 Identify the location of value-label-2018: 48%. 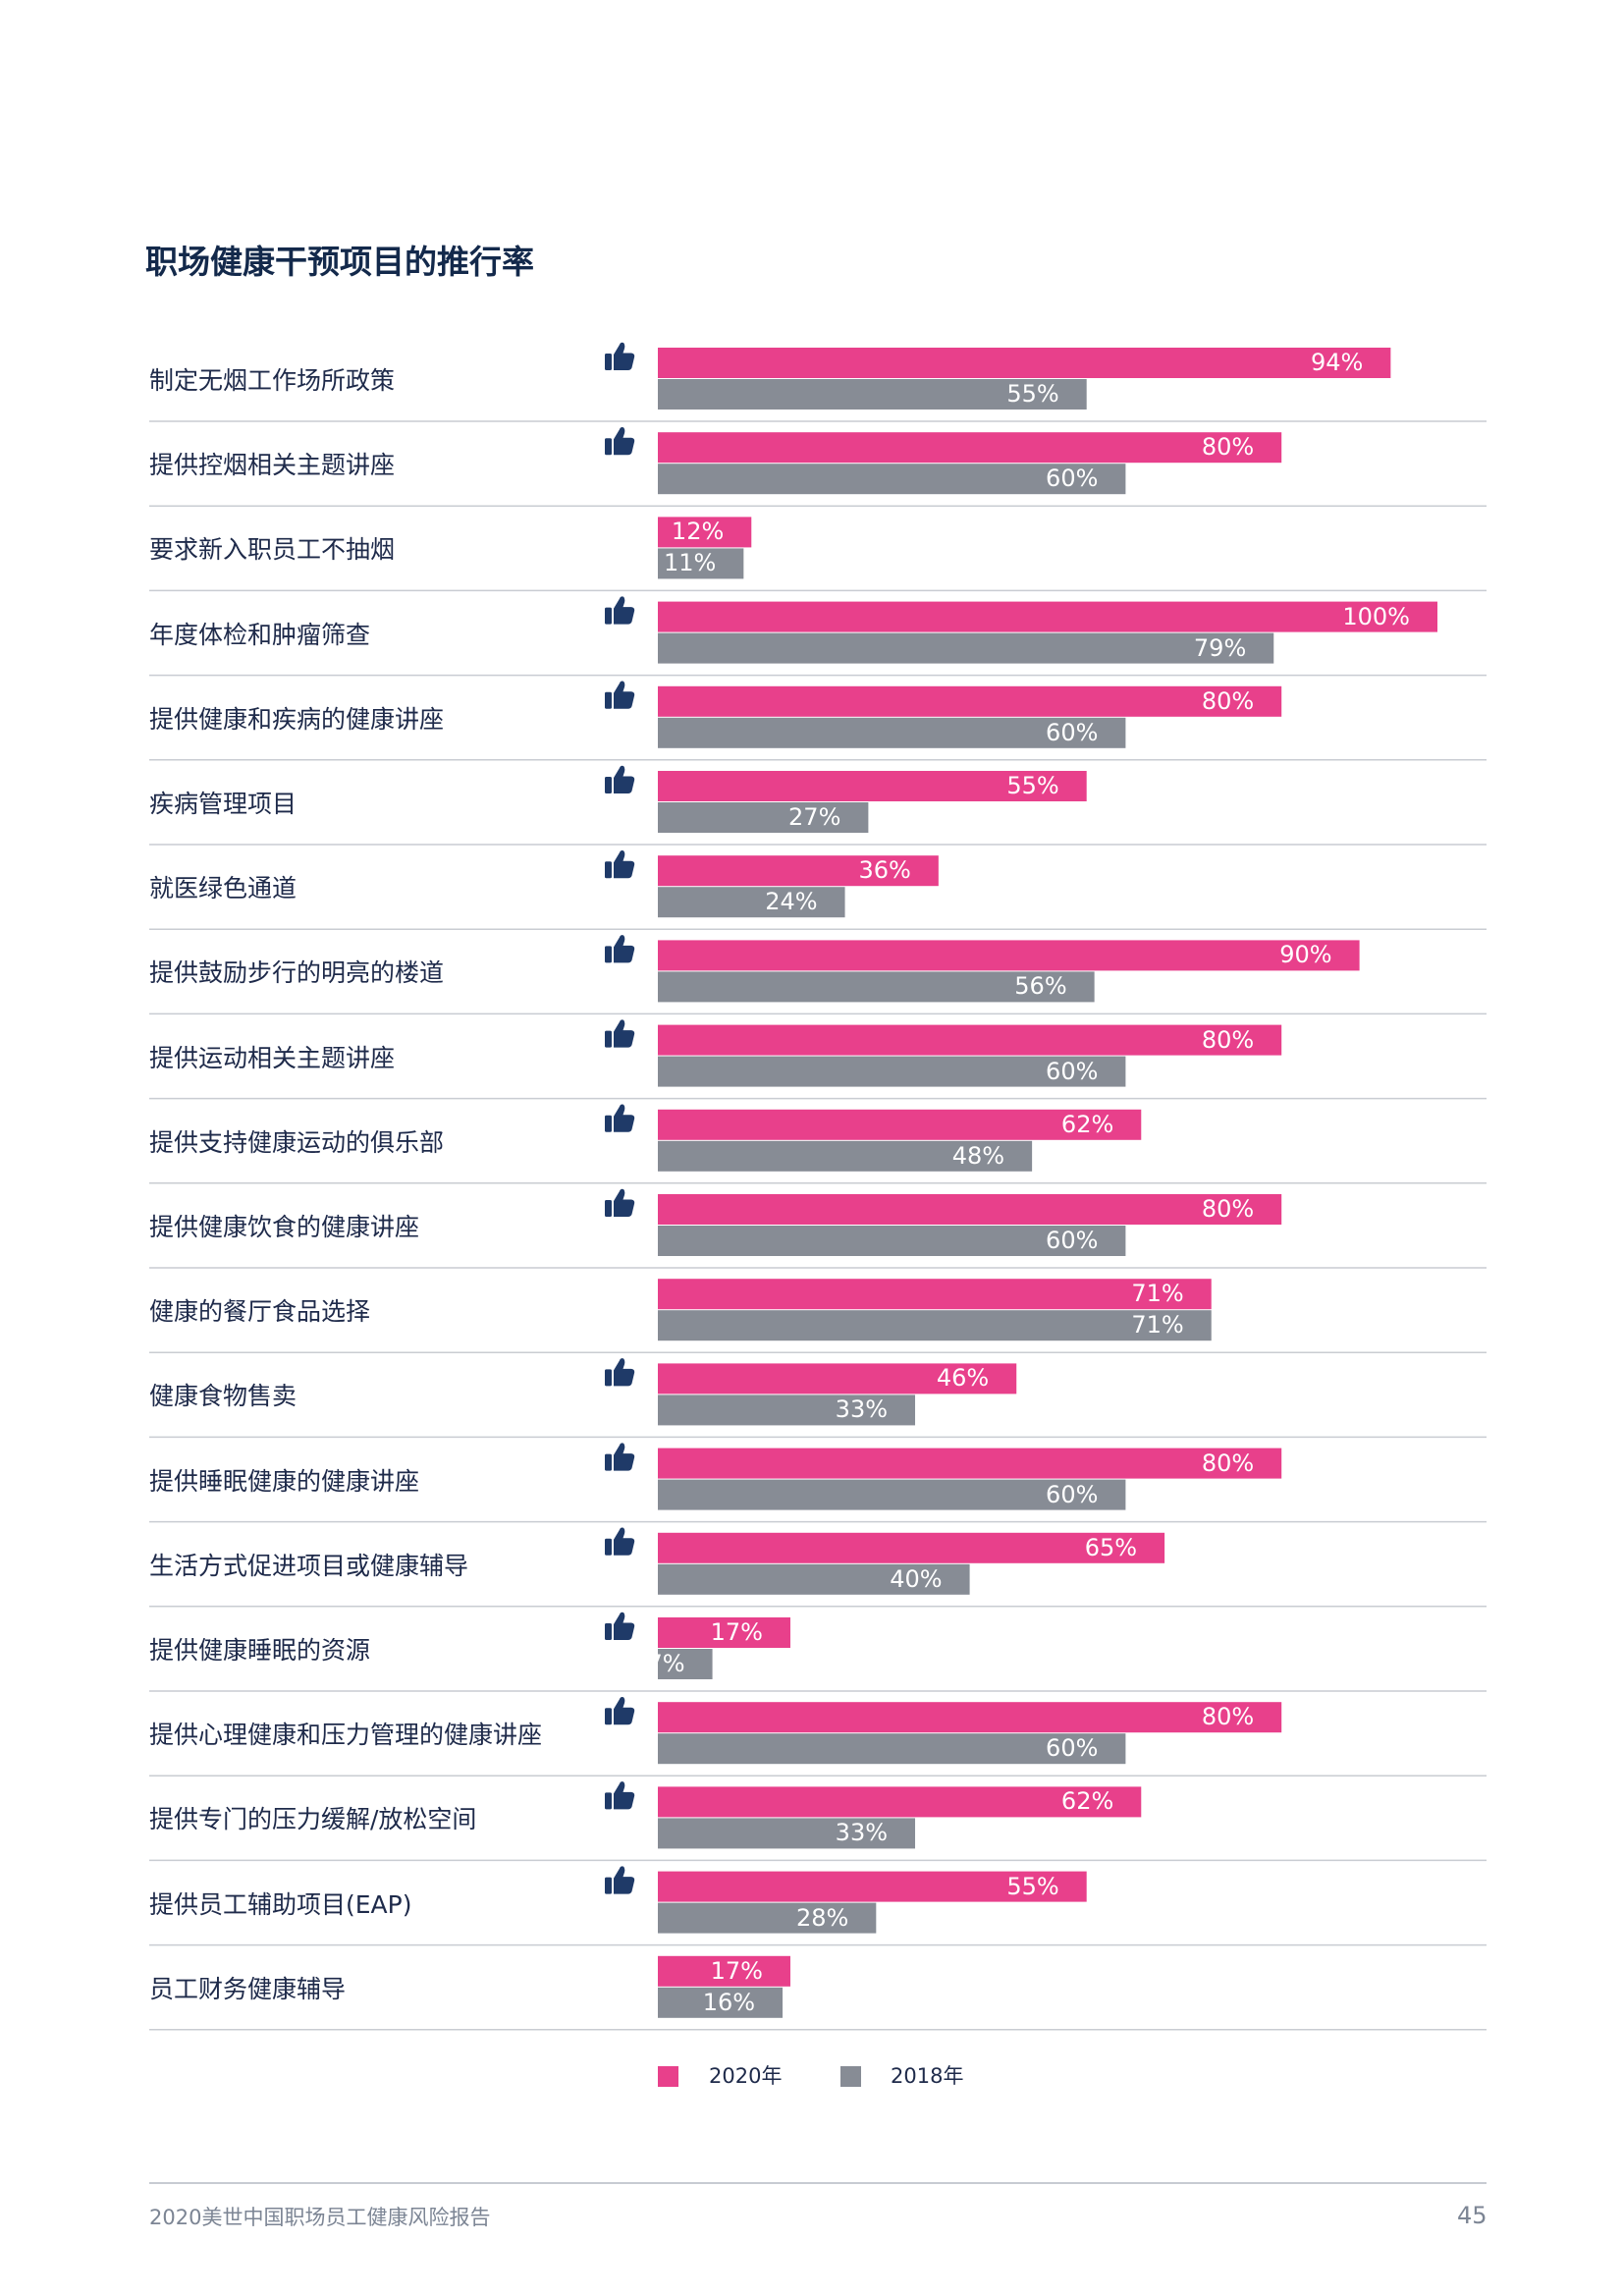
(978, 1155).